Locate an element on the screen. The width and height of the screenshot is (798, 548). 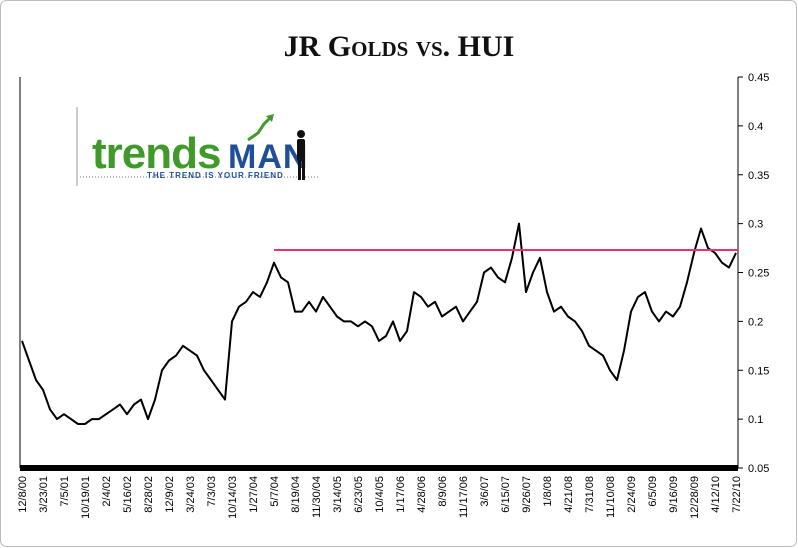
x-tick-label: 7/22/10 is located at coordinates (737, 494).